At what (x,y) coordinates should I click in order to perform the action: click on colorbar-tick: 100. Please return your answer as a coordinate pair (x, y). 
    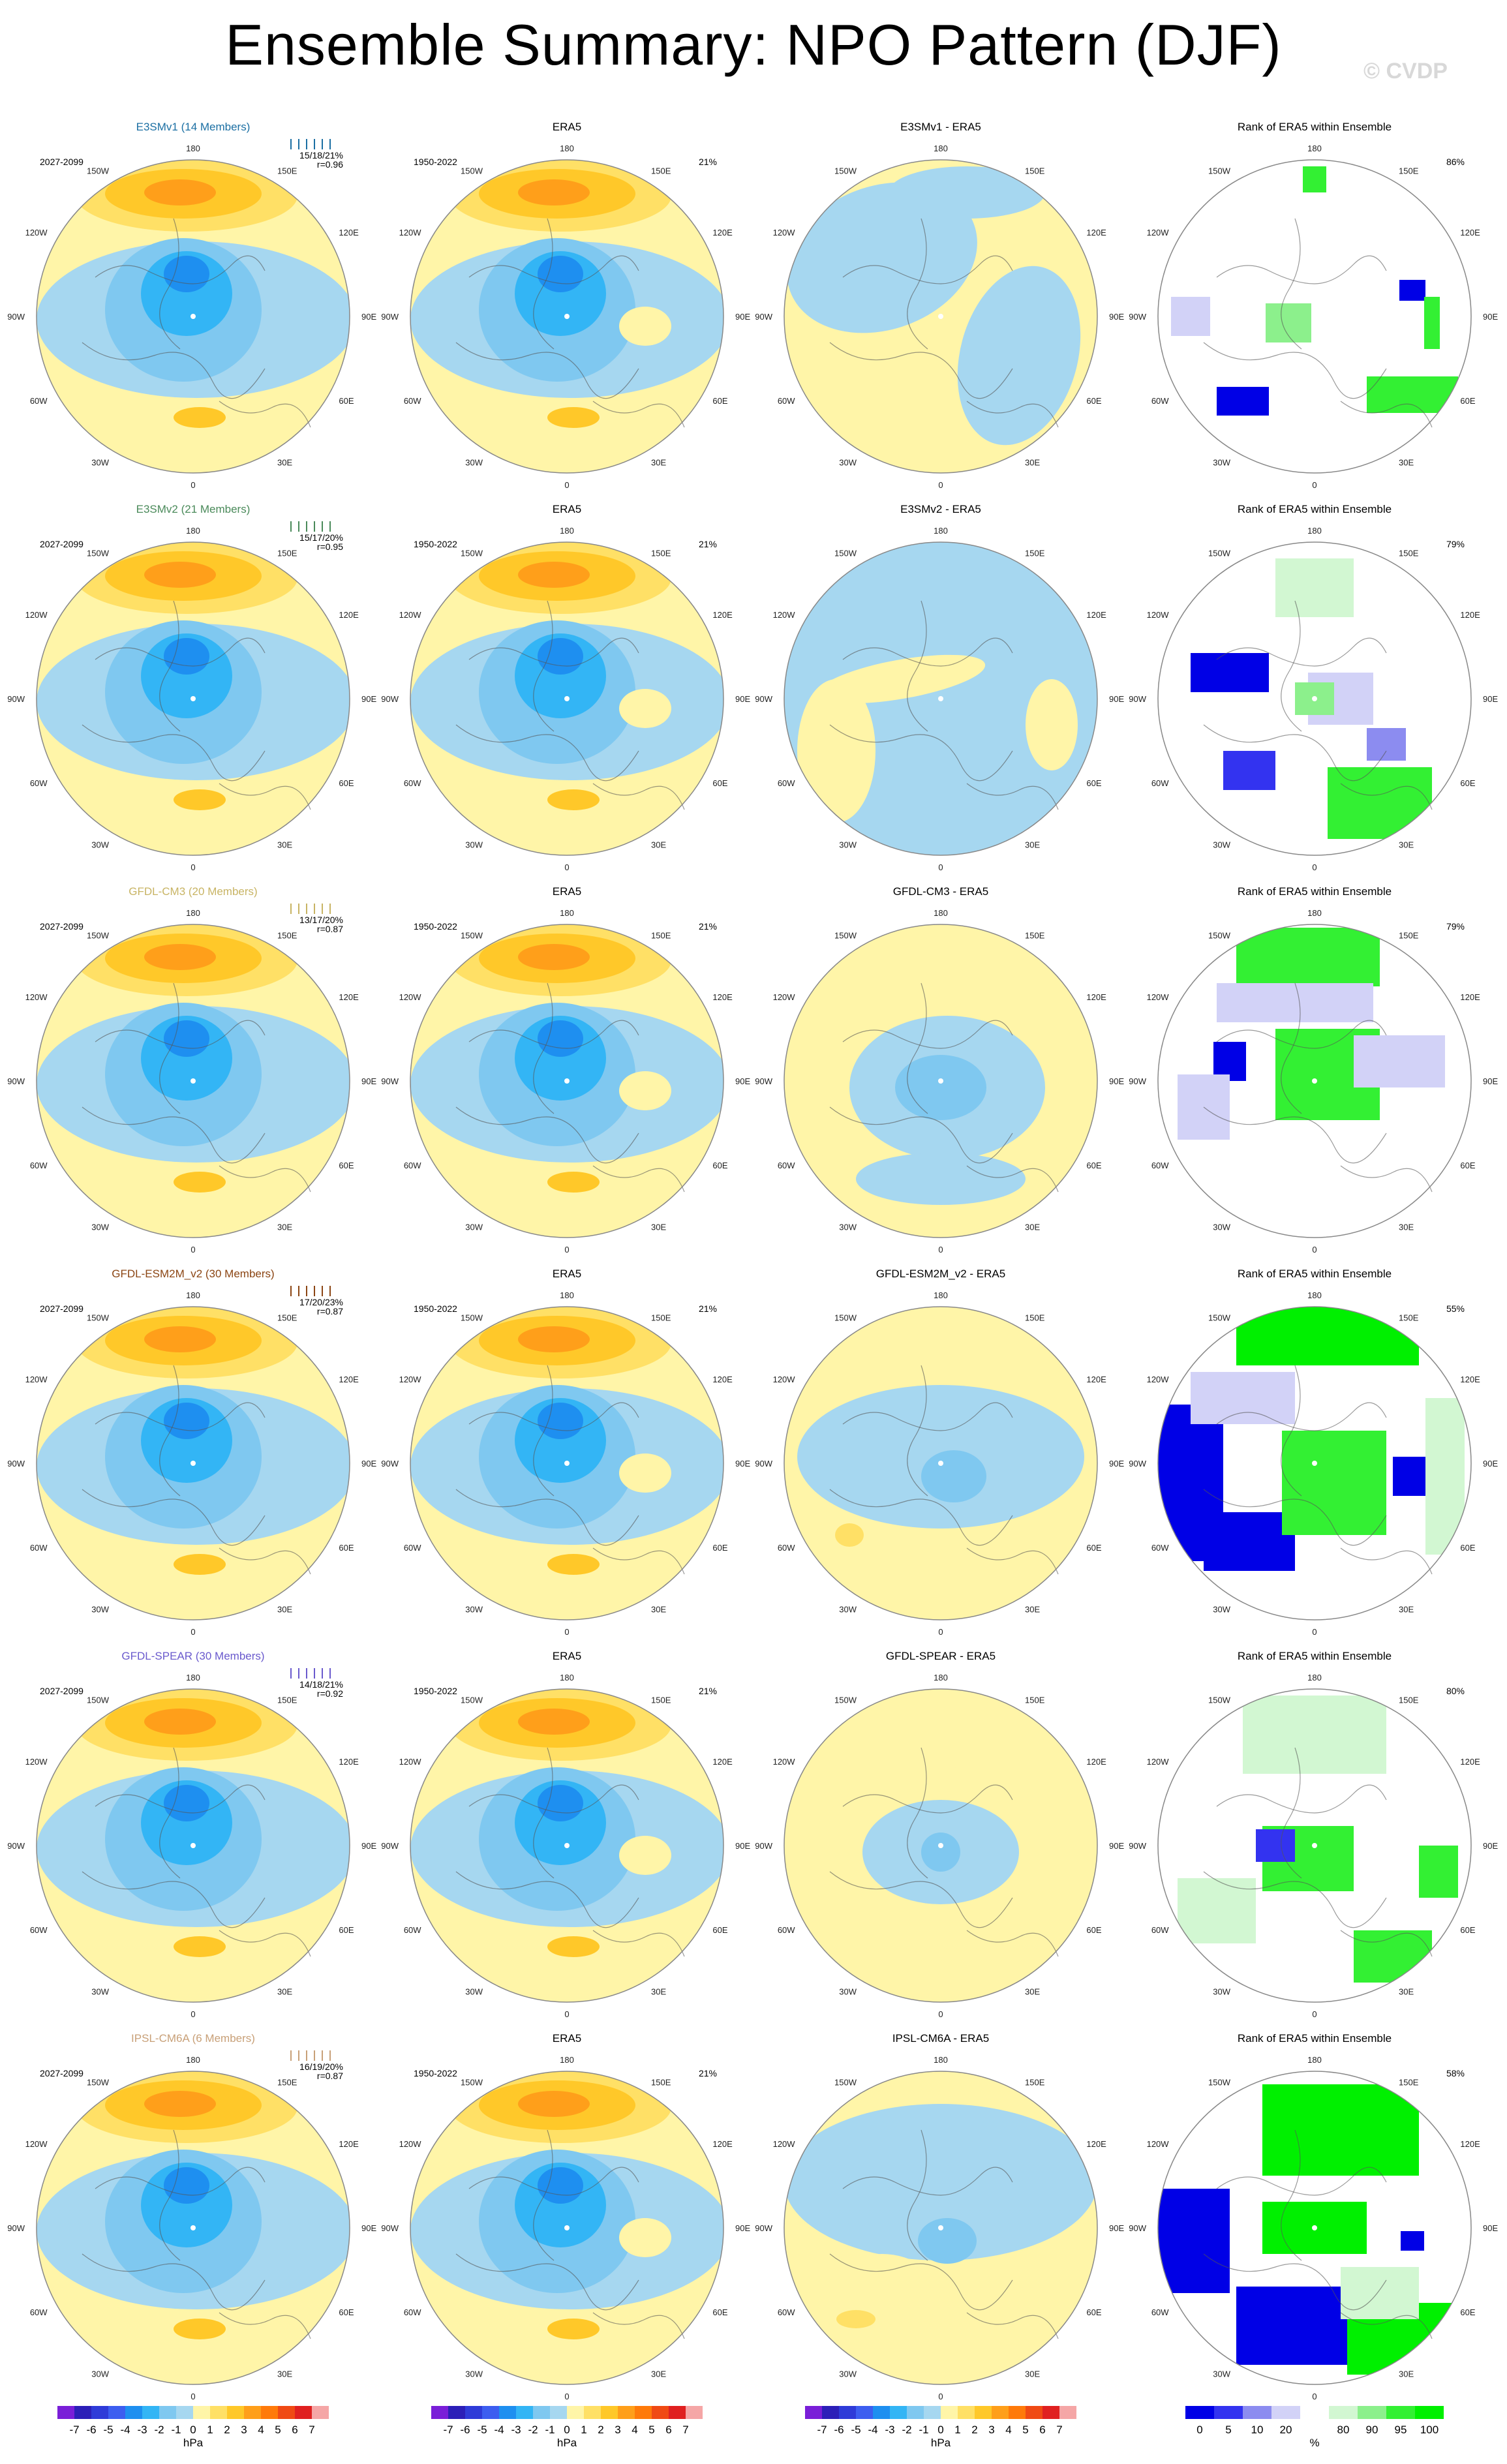
    Looking at the image, I should click on (1429, 2430).